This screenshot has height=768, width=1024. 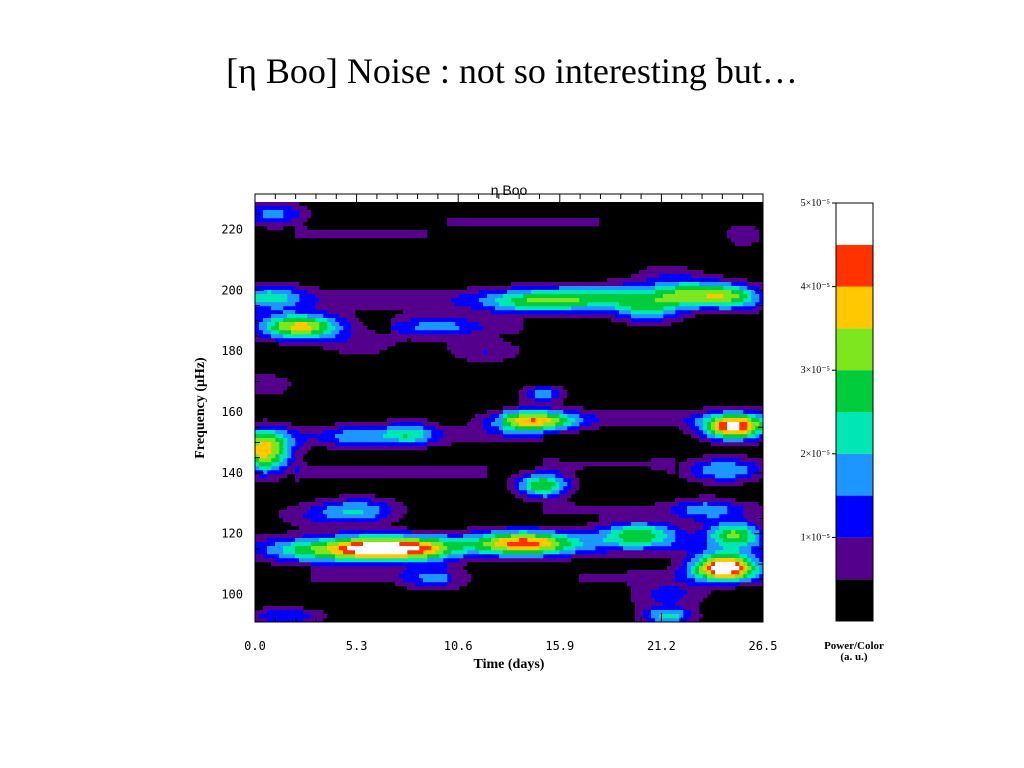 What do you see at coordinates (200, 408) in the screenshot?
I see `y-axis-label: Frequency (μHz)` at bounding box center [200, 408].